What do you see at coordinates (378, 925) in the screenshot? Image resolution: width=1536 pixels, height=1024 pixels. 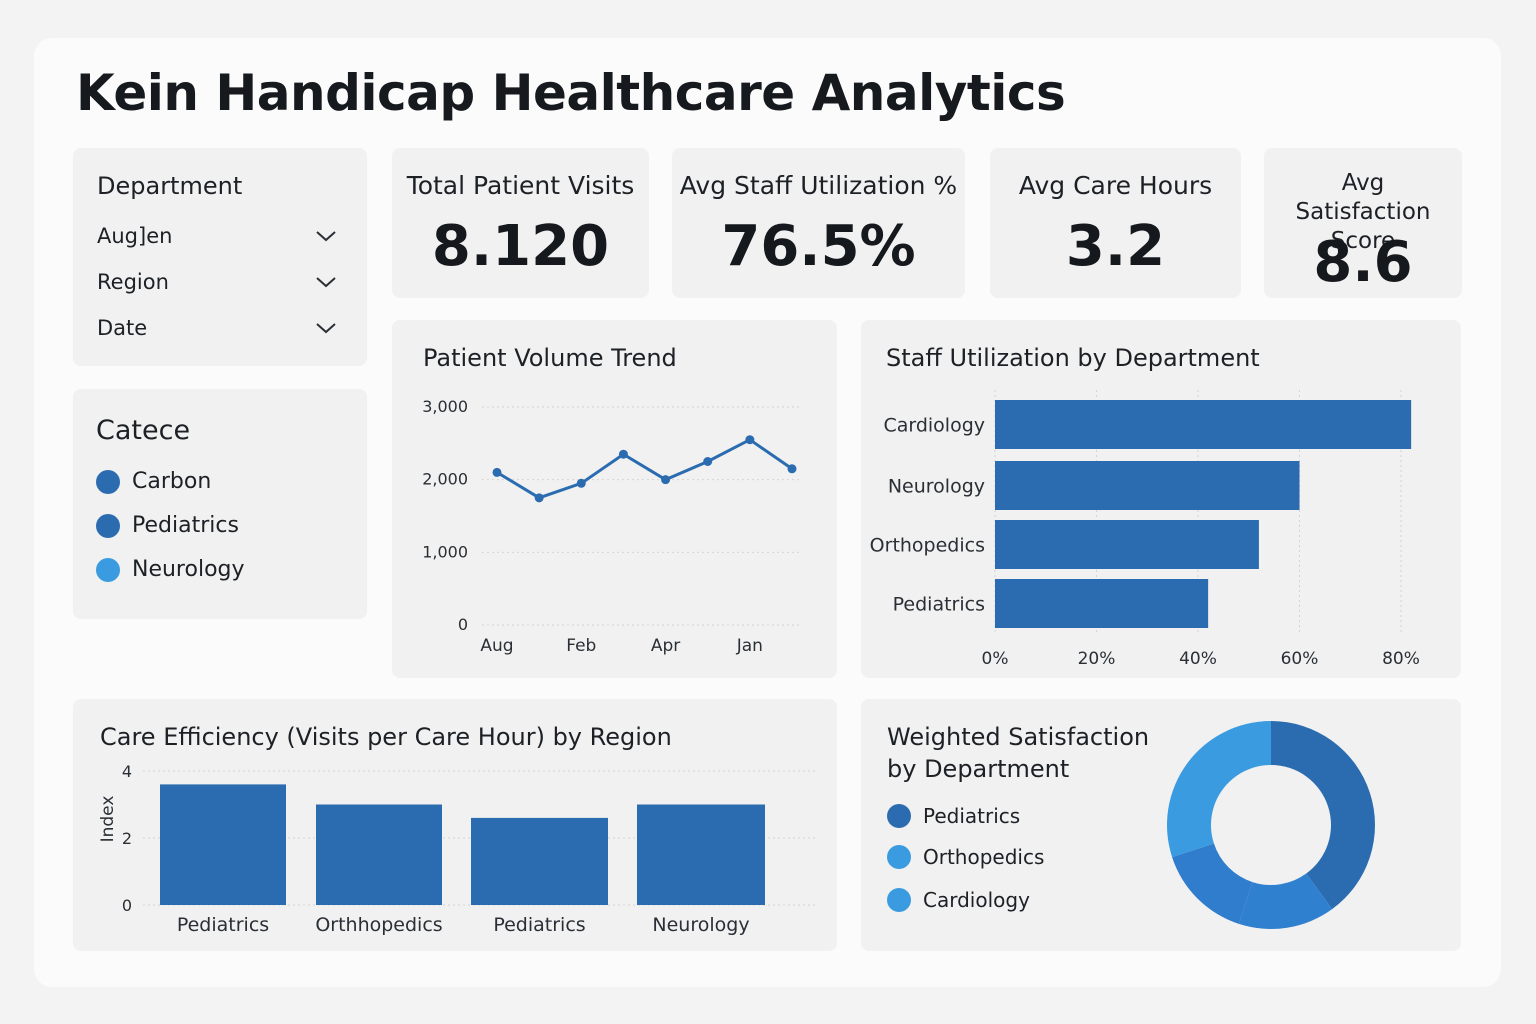 I see `category-label: Orthhopedics` at bounding box center [378, 925].